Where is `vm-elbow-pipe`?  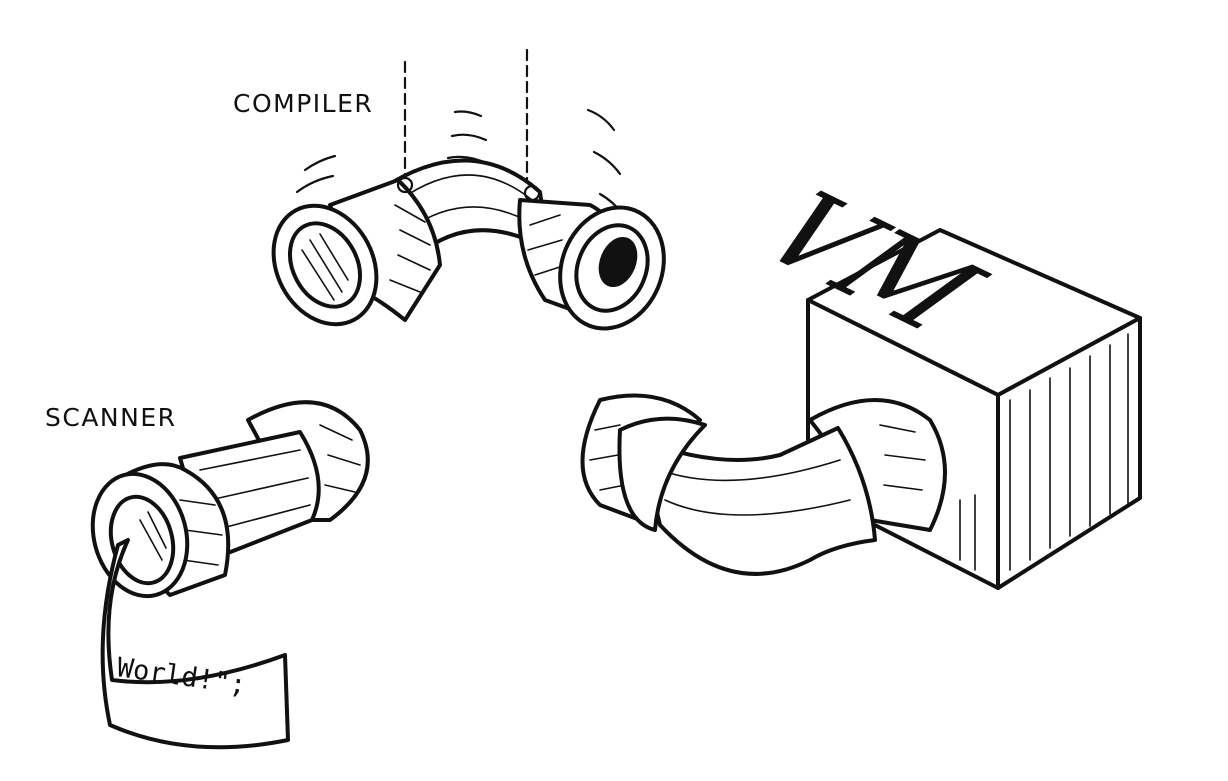 vm-elbow-pipe is located at coordinates (763, 484).